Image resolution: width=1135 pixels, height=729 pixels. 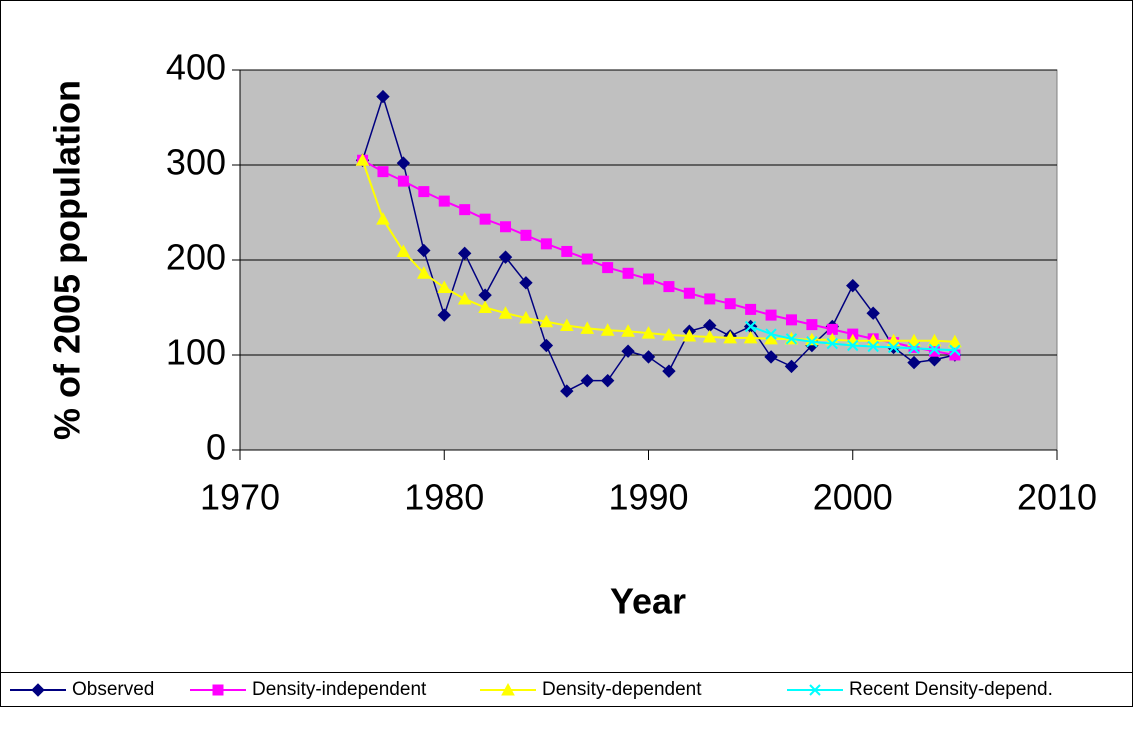 What do you see at coordinates (196, 67) in the screenshot?
I see `y-tick-label: 400` at bounding box center [196, 67].